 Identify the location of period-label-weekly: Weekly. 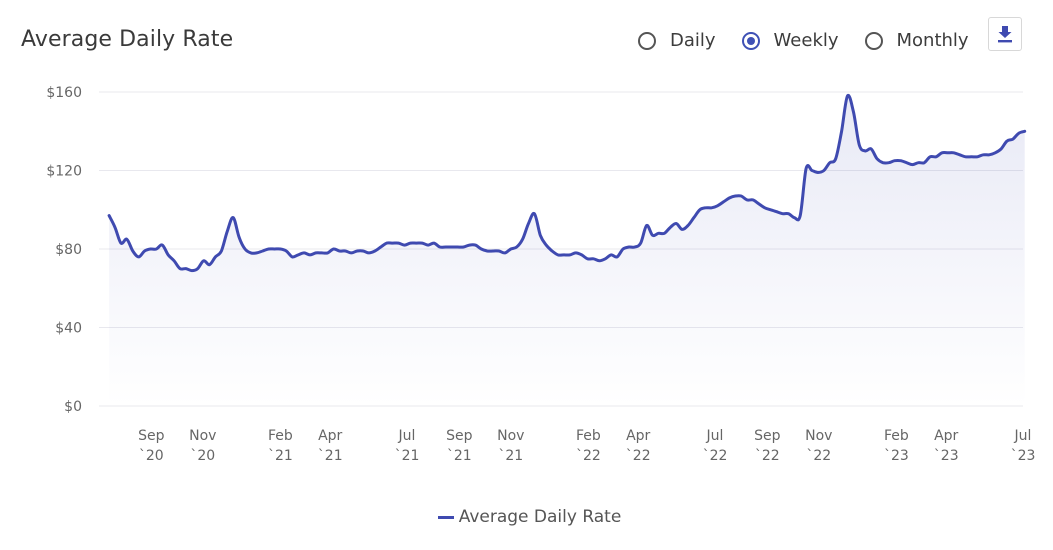
(806, 40).